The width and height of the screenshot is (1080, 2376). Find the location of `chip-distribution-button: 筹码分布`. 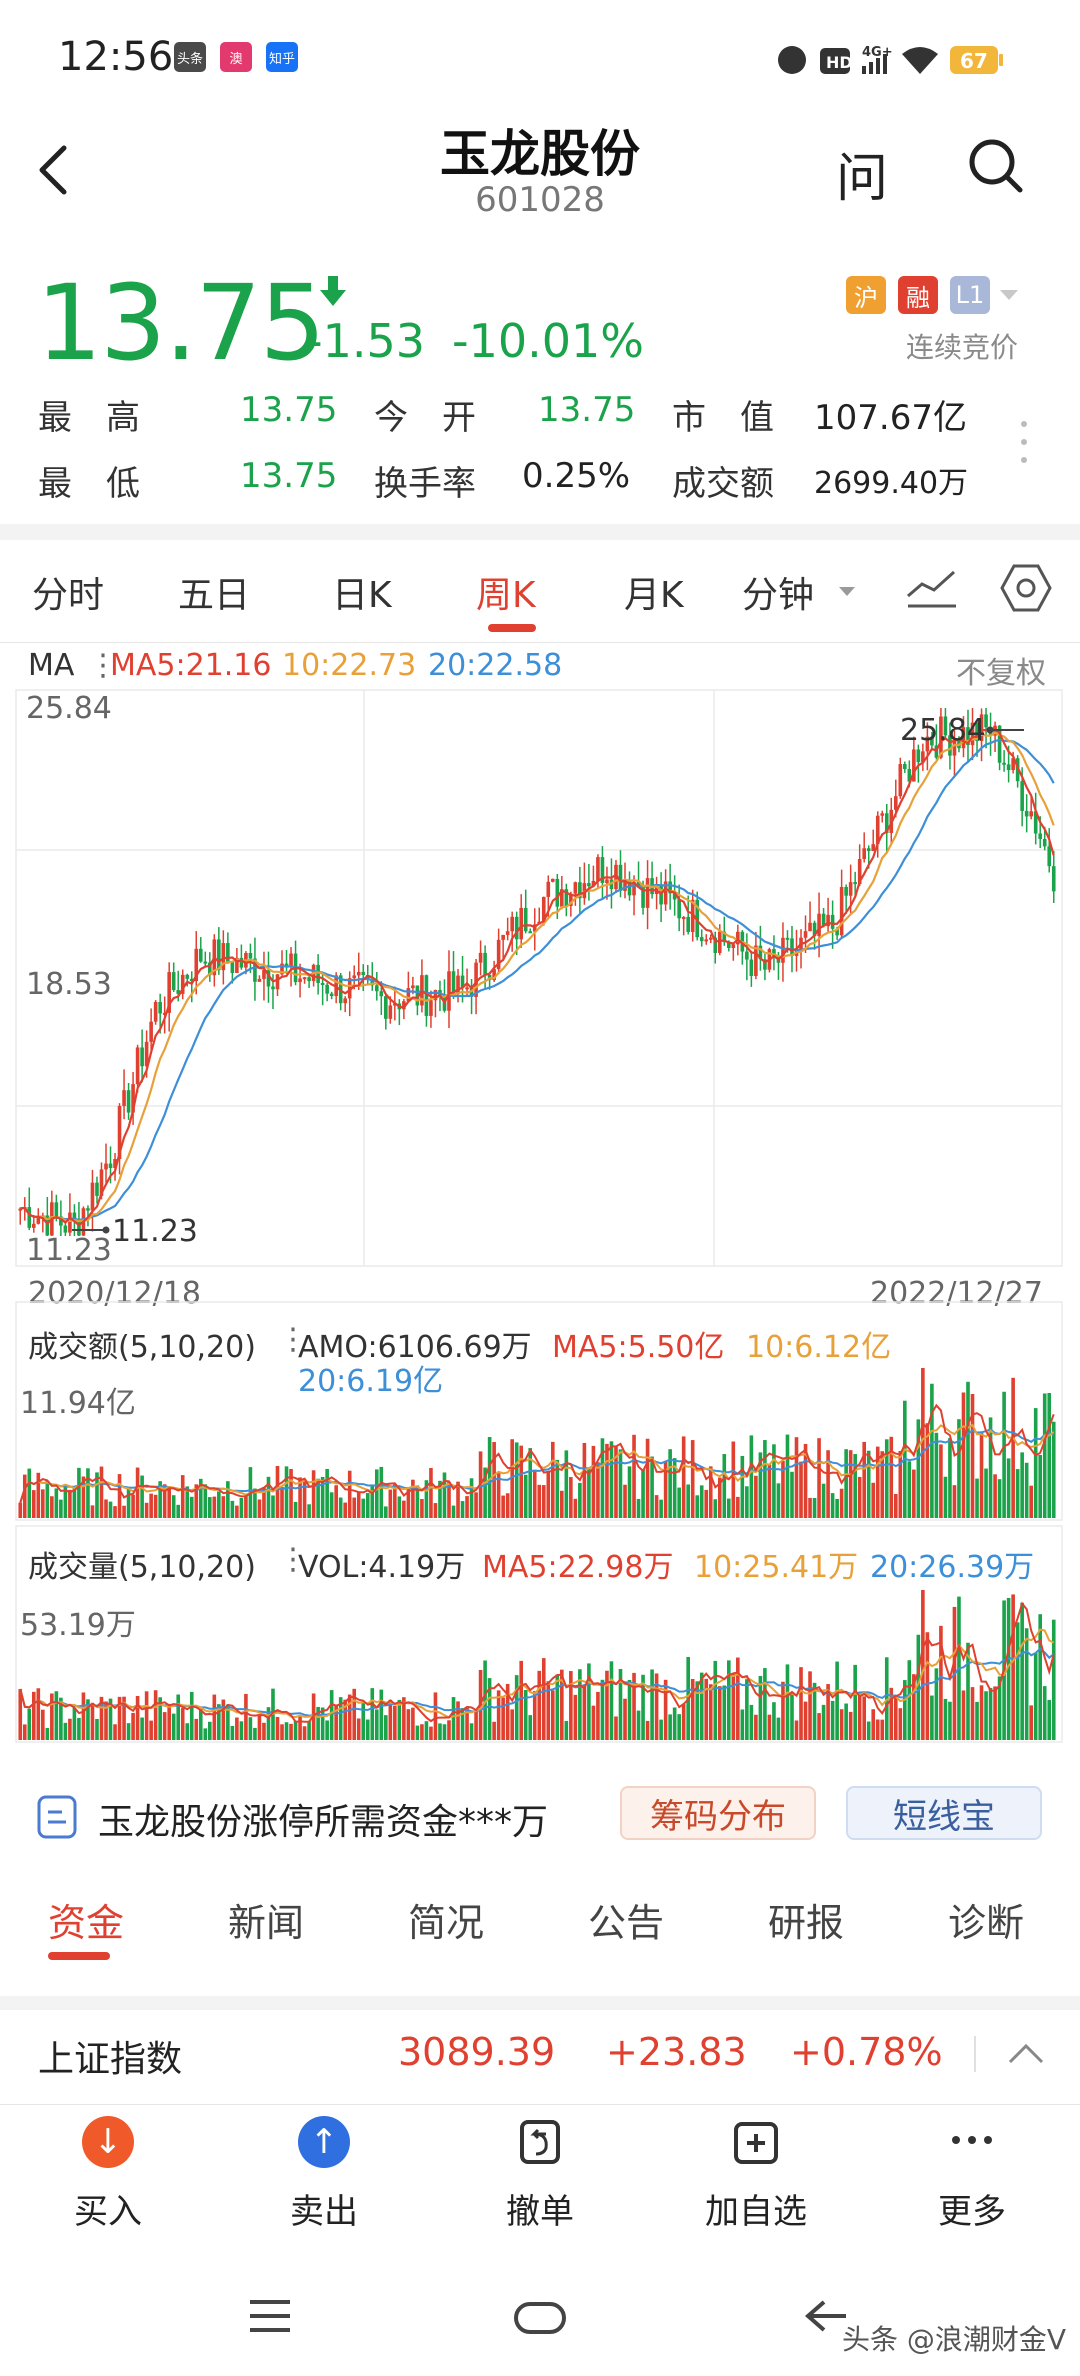

chip-distribution-button: 筹码分布 is located at coordinates (718, 1813).